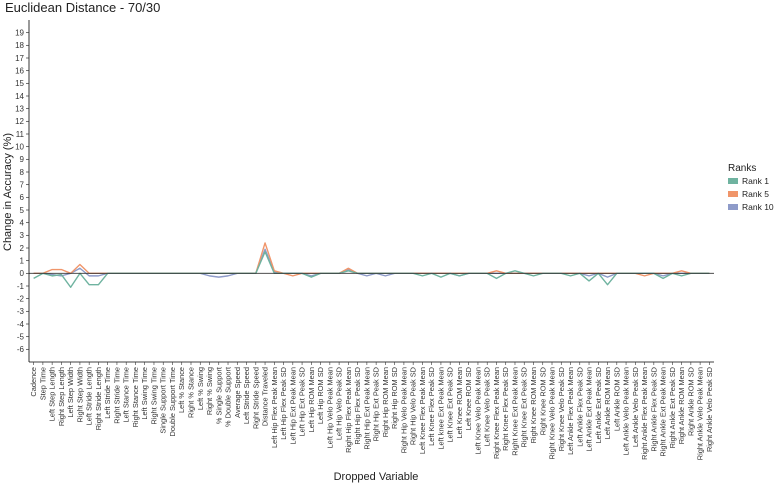 The width and height of the screenshot is (776, 486). What do you see at coordinates (21, 298) in the screenshot?
I see `y-tick-label: -2` at bounding box center [21, 298].